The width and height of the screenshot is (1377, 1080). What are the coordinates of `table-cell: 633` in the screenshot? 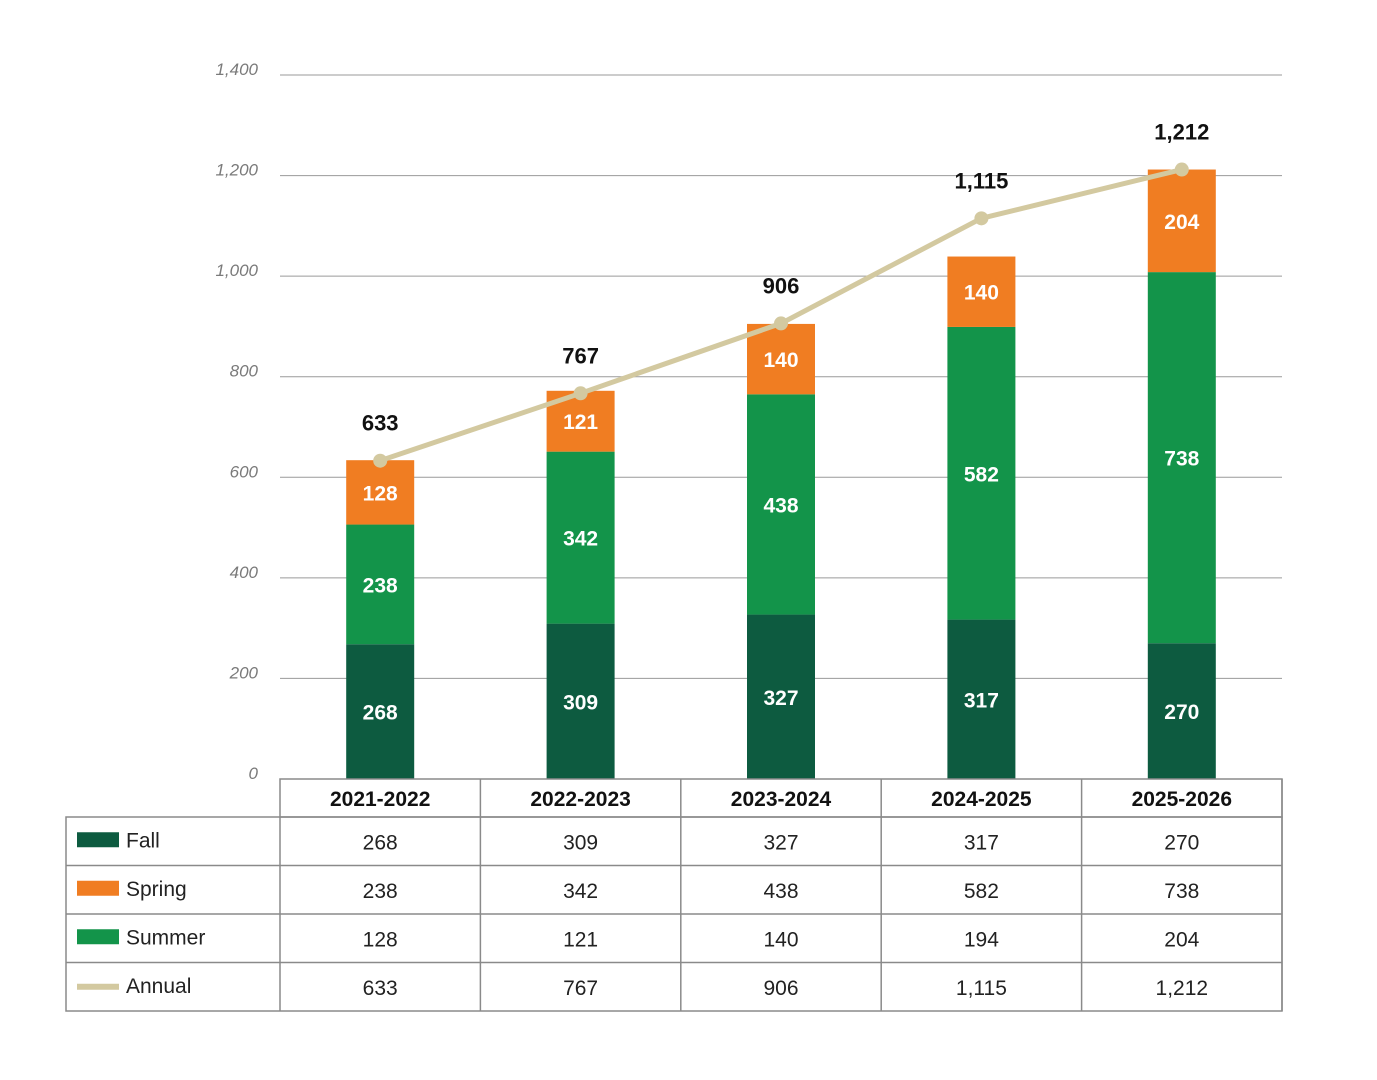 It's located at (380, 988).